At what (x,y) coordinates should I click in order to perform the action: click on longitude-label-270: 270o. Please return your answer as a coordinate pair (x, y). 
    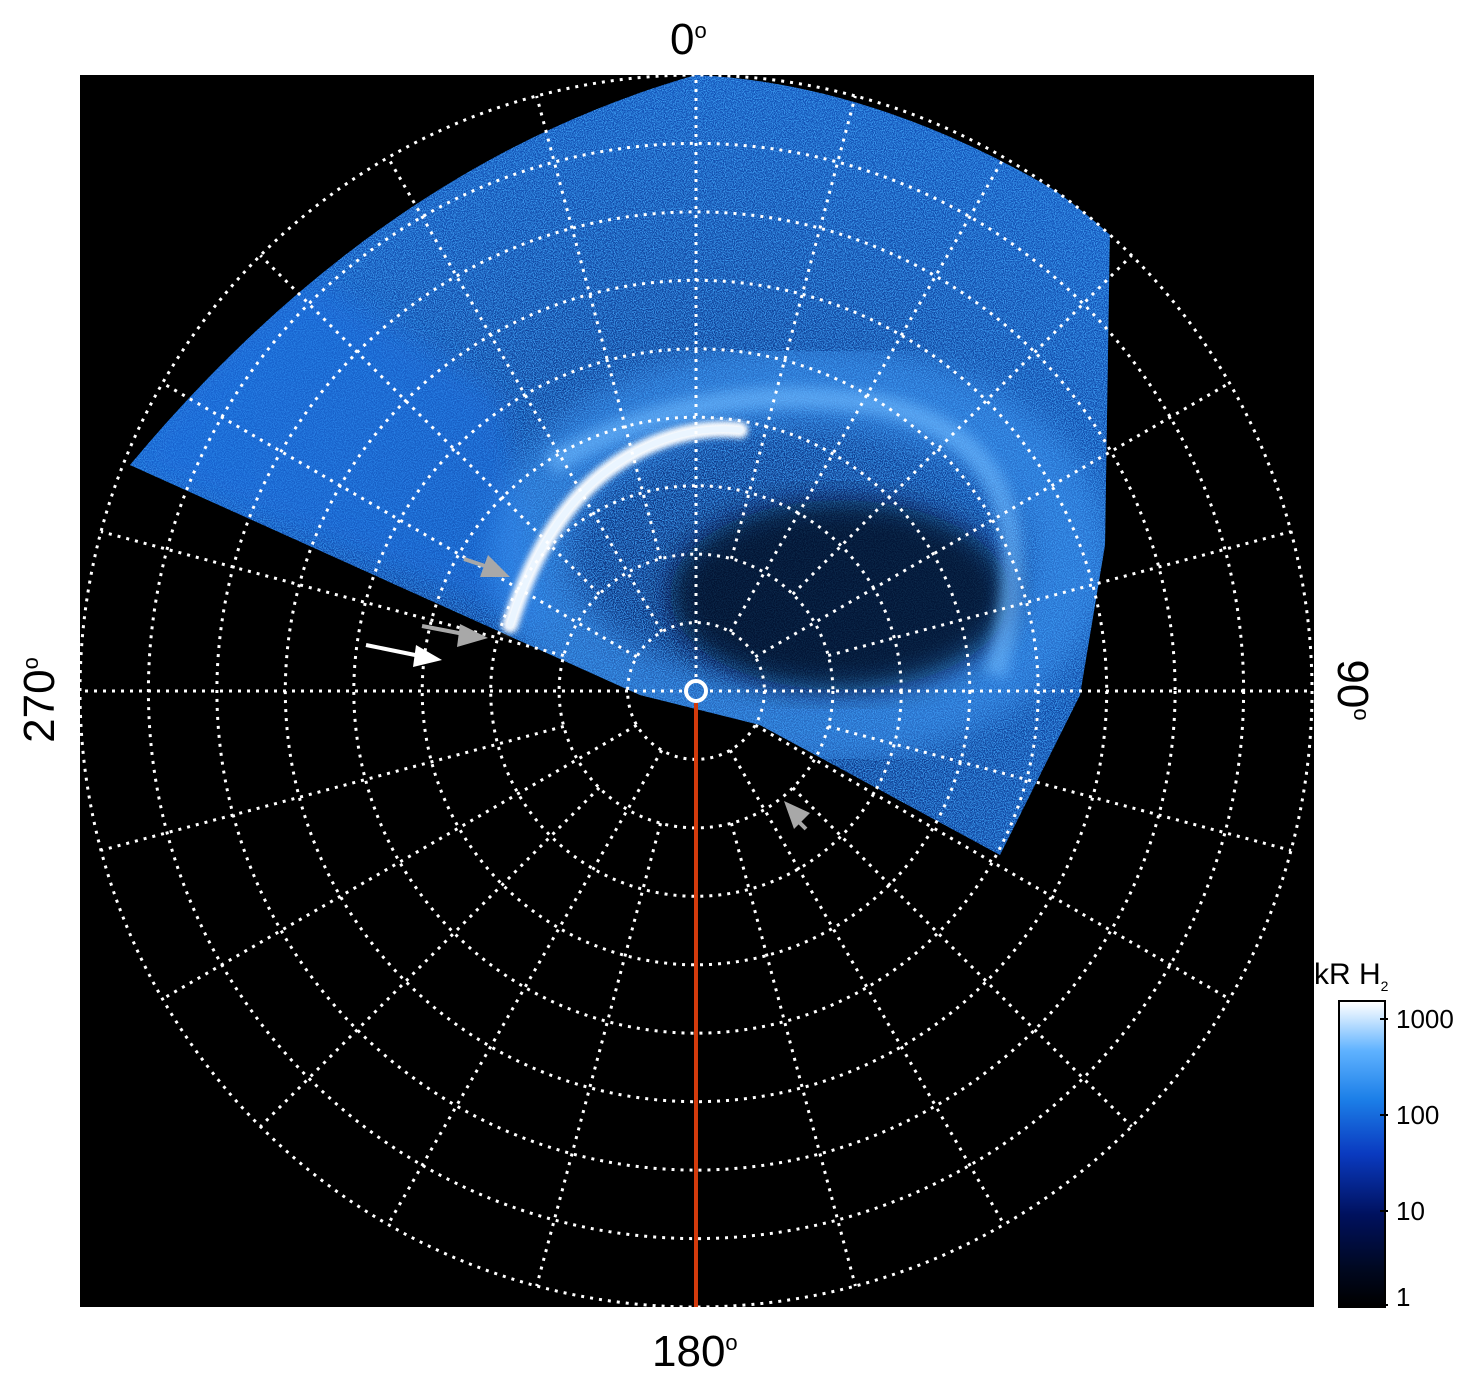
    Looking at the image, I should click on (39, 700).